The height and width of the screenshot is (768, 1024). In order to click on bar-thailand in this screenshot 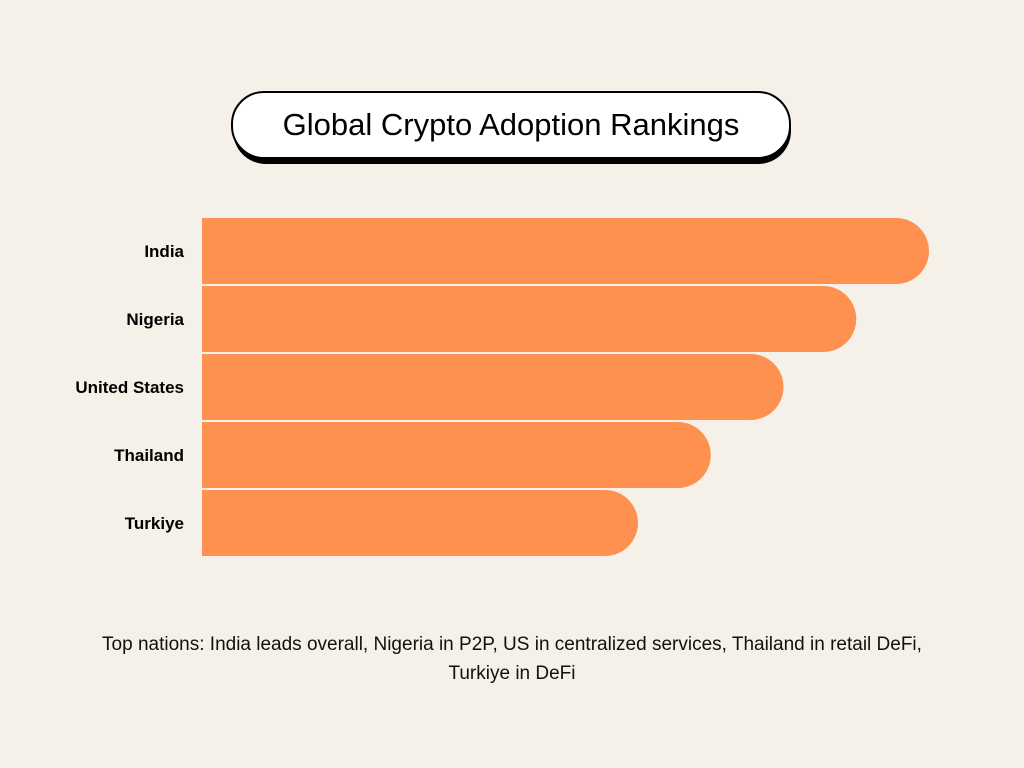, I will do `click(456, 455)`.